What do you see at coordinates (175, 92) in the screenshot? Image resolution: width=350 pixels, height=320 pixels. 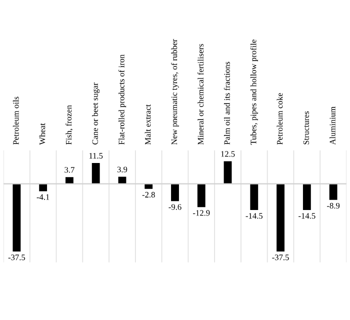 I see `x-tick-label: New pneumatic tyres, of rubber` at bounding box center [175, 92].